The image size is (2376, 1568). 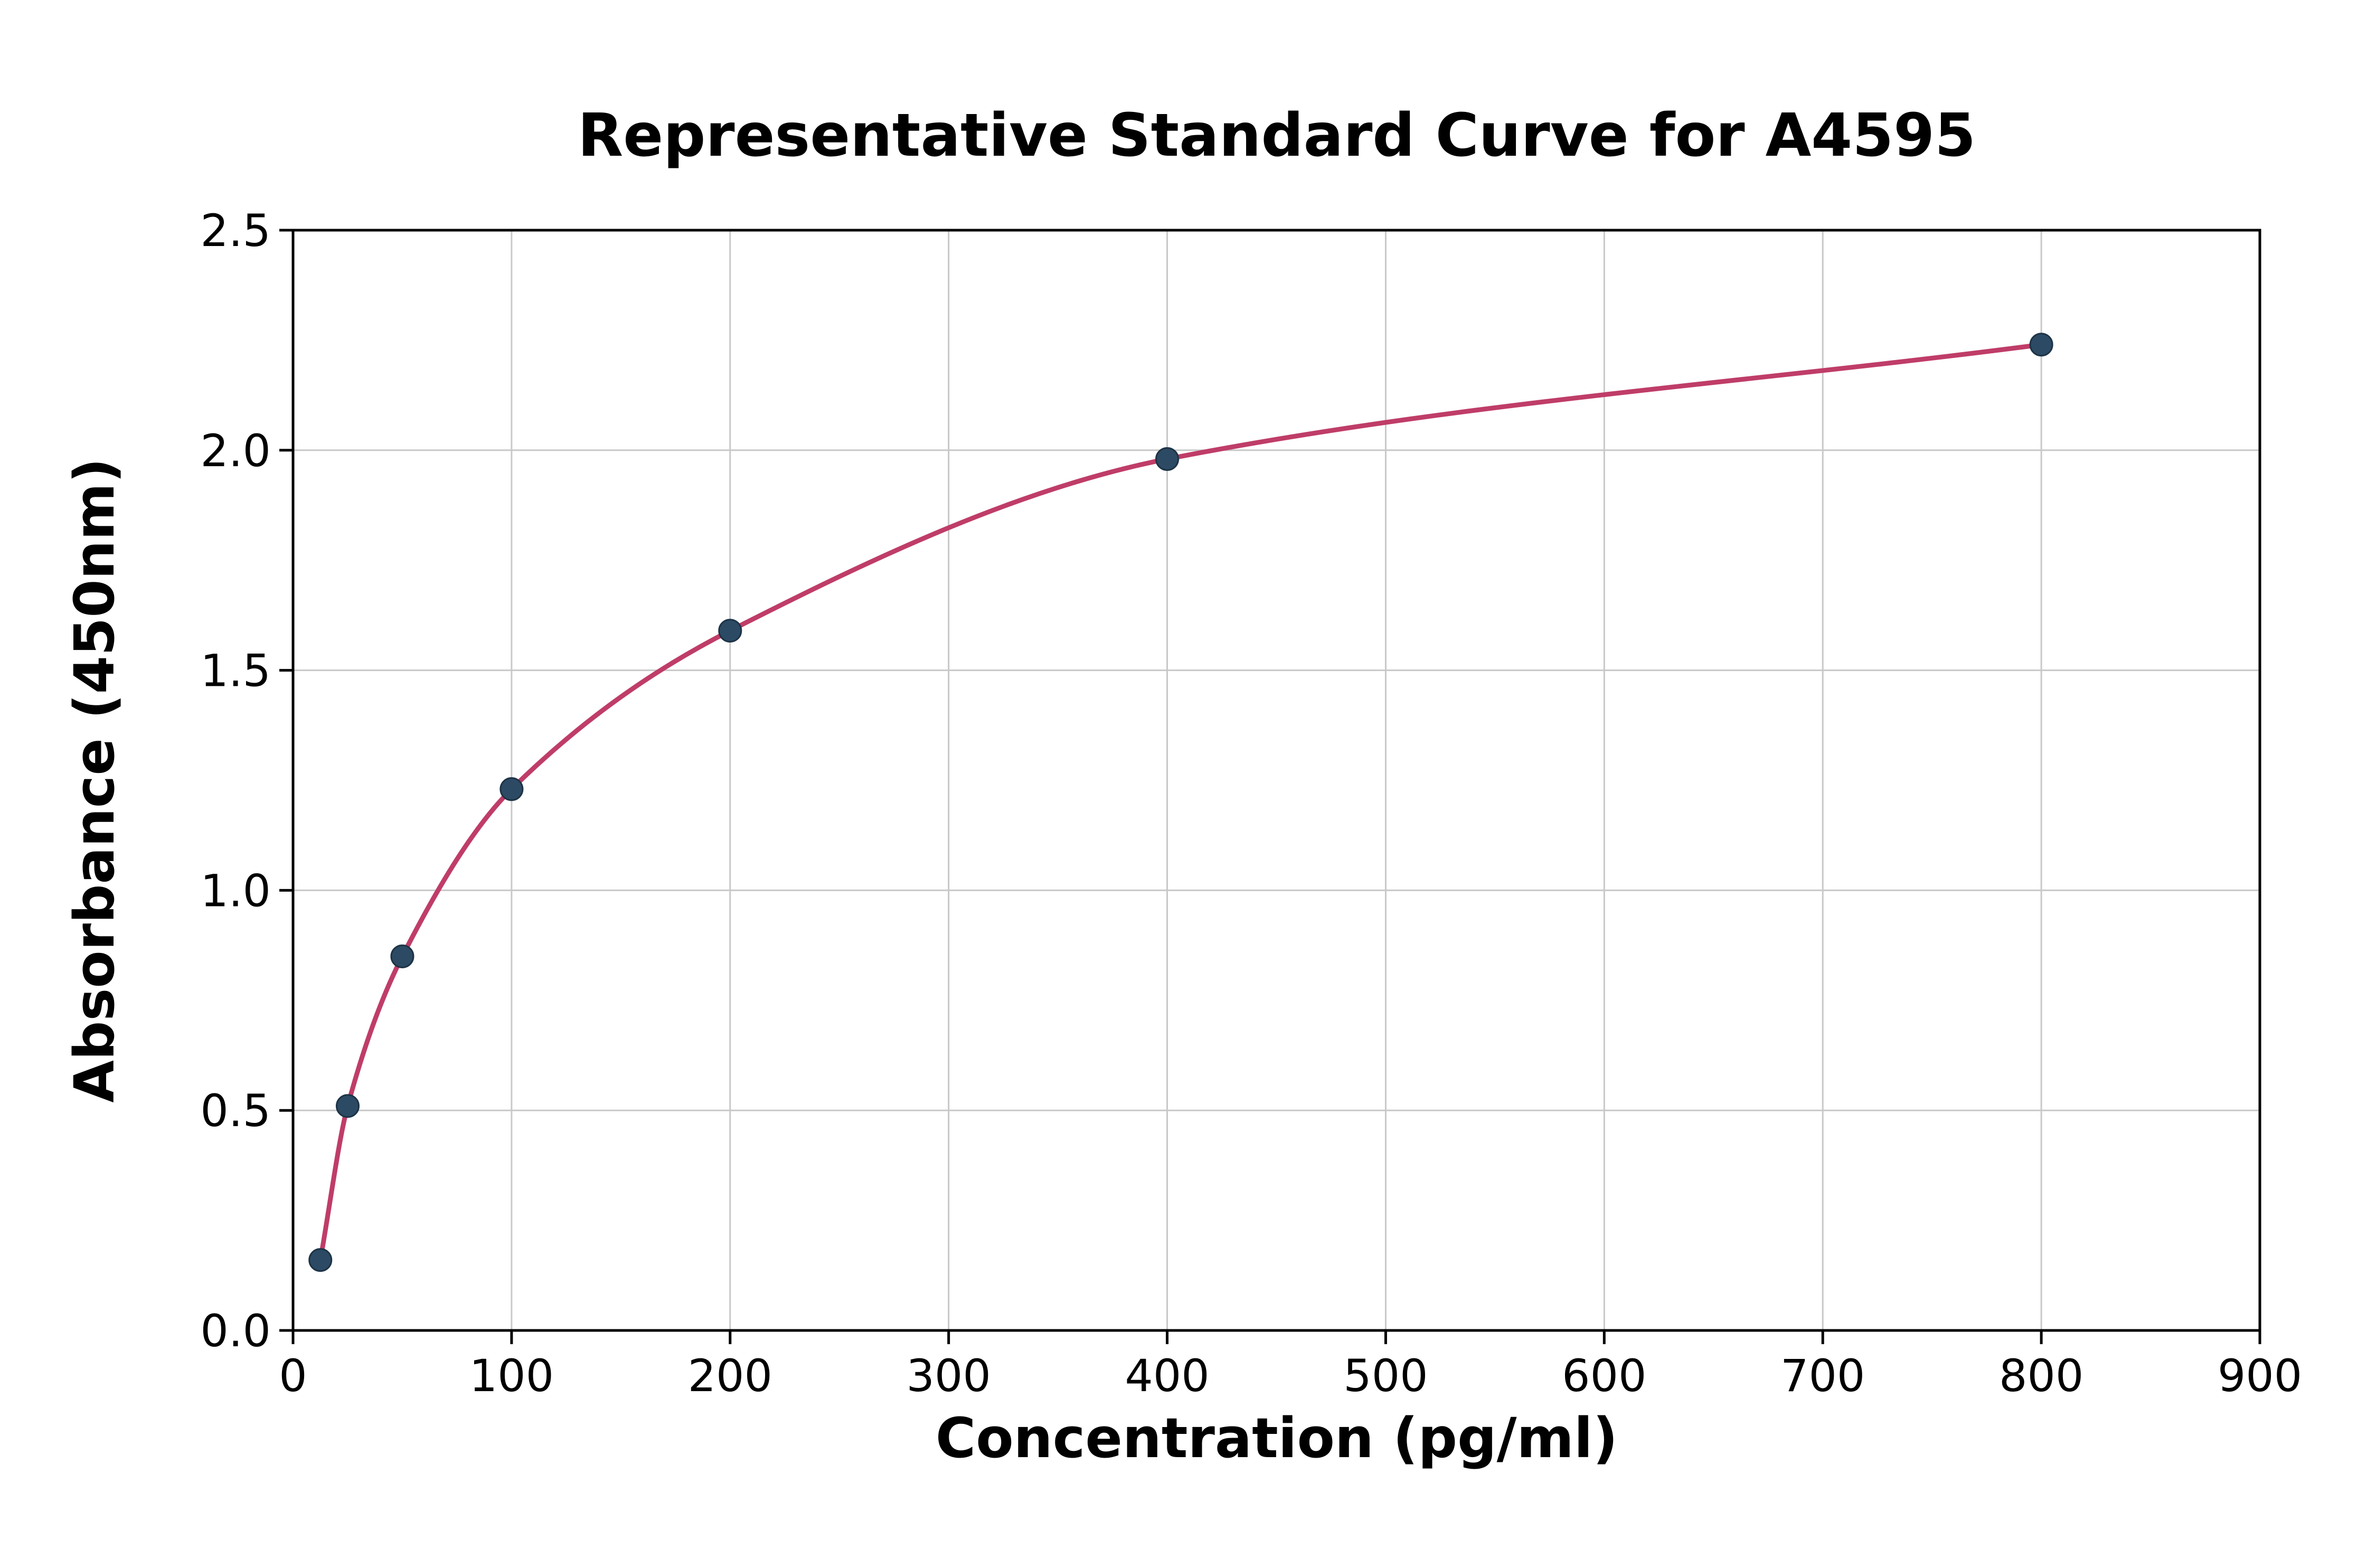 I want to click on x-axis-label: Concentration (pg/ml), so click(x=1277, y=1438).